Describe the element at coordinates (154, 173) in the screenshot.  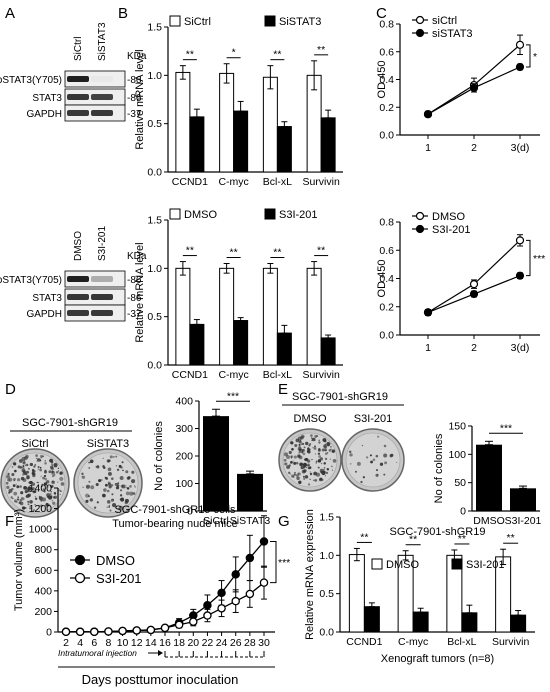
I see `y-tick-label: 0.0` at that location.